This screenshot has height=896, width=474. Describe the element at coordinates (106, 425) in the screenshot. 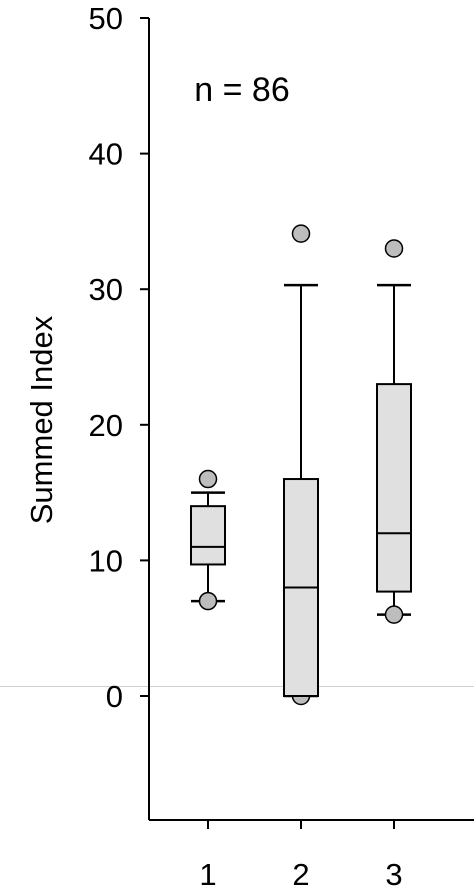

I see `y-tick-label-20: 20` at that location.